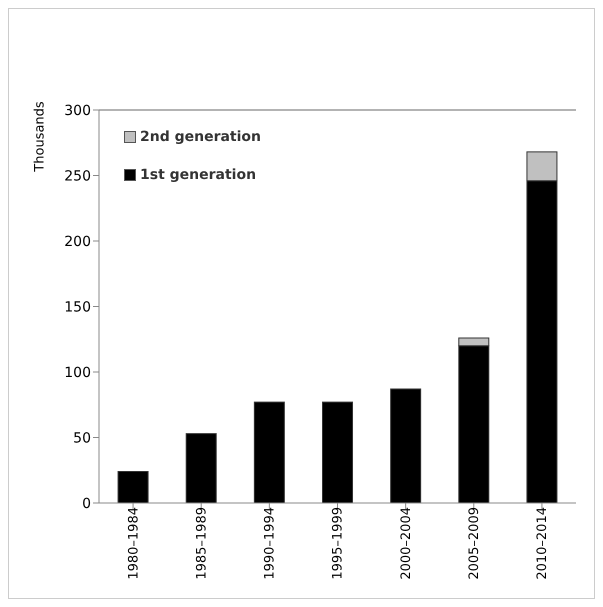  I want to click on legend-label: 2nd generation, so click(201, 137).